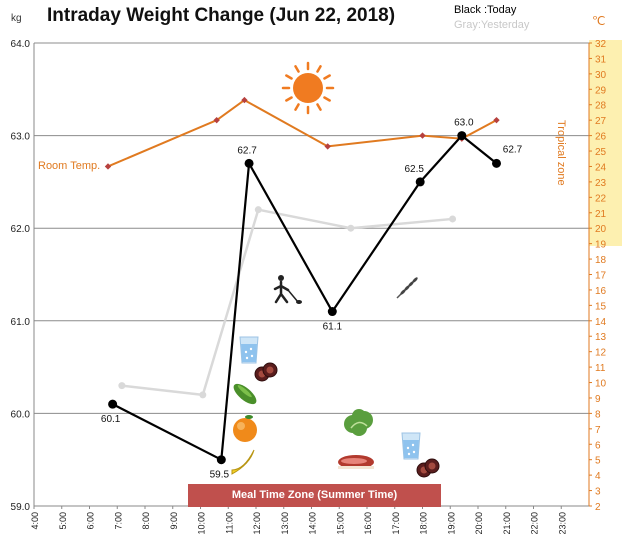 Image resolution: width=622 pixels, height=542 pixels. Describe the element at coordinates (21, 137) in the screenshot. I see `y-left-tick-label: 63.0` at that location.